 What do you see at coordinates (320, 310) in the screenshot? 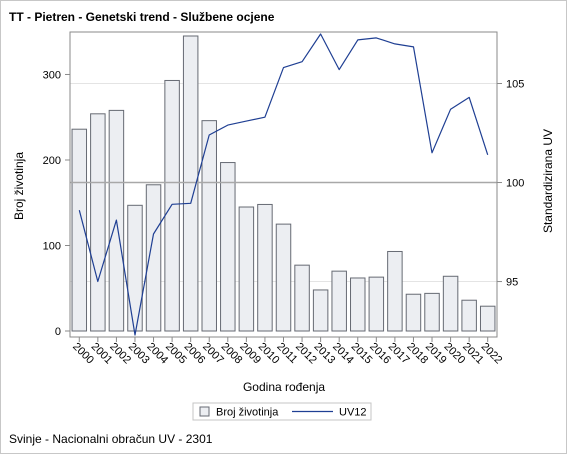
I see `bar-2013` at bounding box center [320, 310].